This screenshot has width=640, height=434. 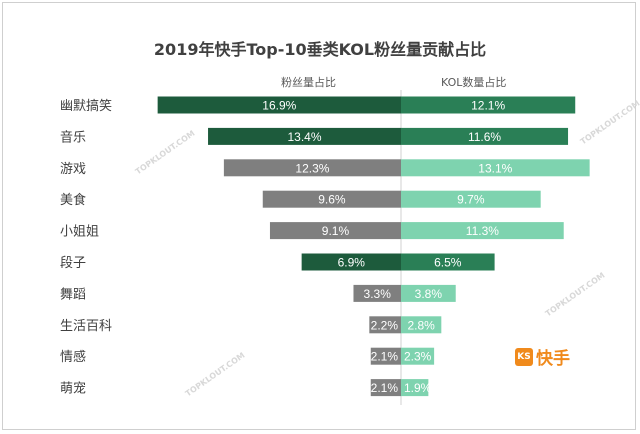 What do you see at coordinates (524, 356) in the screenshot?
I see `kuaishou-logo-icon: KS` at bounding box center [524, 356].